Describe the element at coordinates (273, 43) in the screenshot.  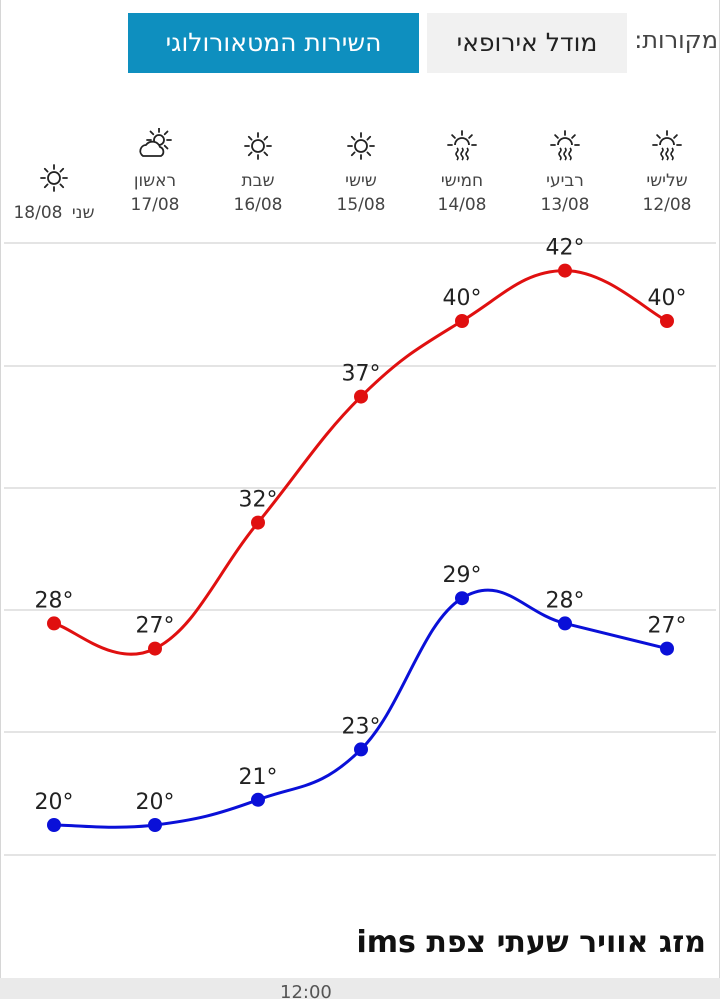
I see `source-ims-button: השירות המטאורולוגי` at that location.